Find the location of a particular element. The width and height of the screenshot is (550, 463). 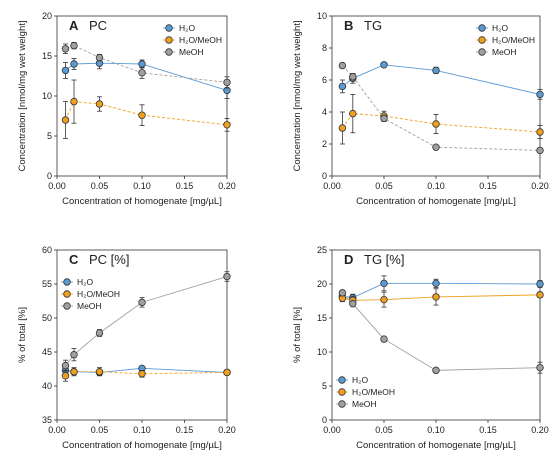

y-tick-label: 5 is located at coordinates (324, 386).